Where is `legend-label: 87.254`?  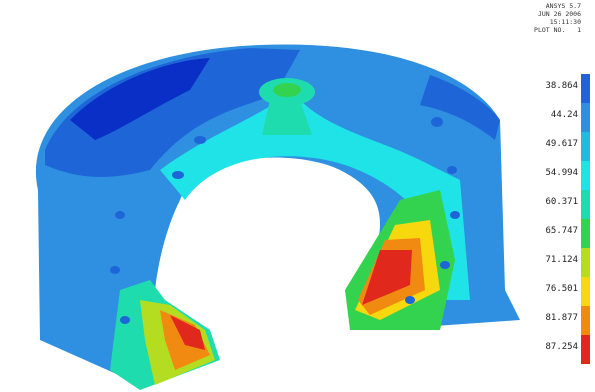
legend-label: 87.254 is located at coordinates (561, 347).